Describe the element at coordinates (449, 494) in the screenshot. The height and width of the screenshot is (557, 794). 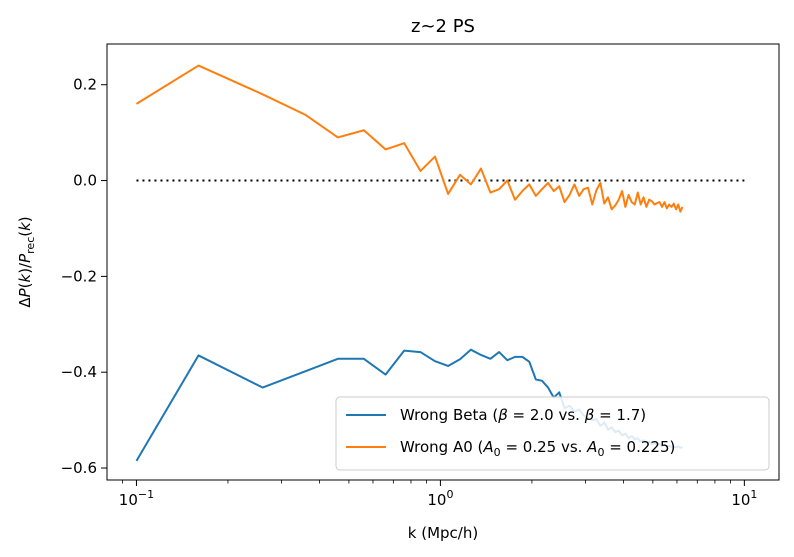
I see `x-tick-exponent: 0` at that location.